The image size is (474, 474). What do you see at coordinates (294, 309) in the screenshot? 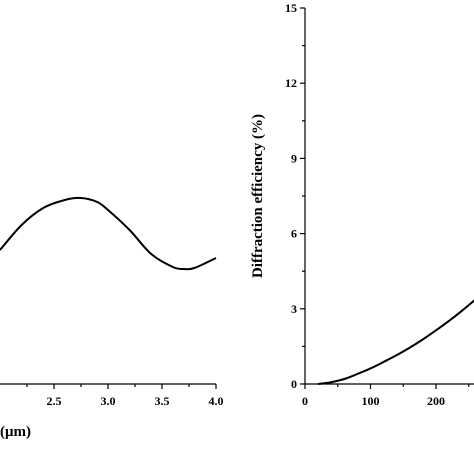
I see `right-y-tick-label-1: 3` at bounding box center [294, 309].